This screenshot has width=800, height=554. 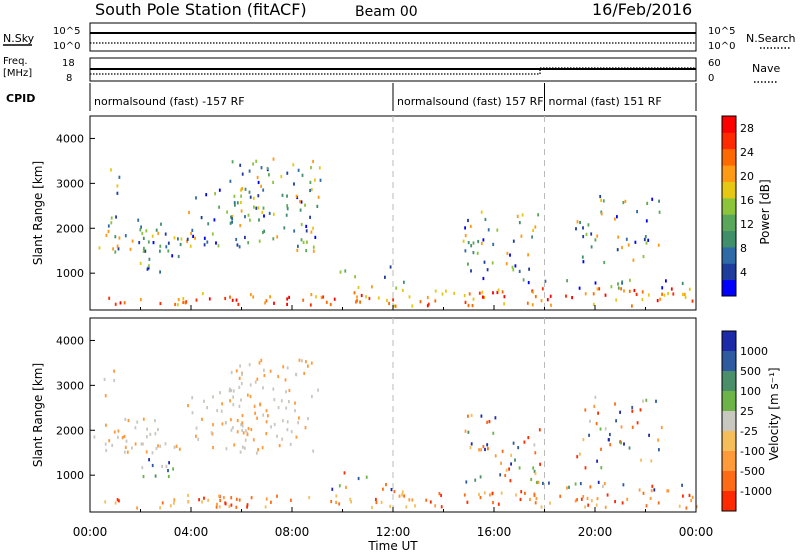 What do you see at coordinates (752, 451) in the screenshot?
I see `colorbar-tick-label: -100` at bounding box center [752, 451].